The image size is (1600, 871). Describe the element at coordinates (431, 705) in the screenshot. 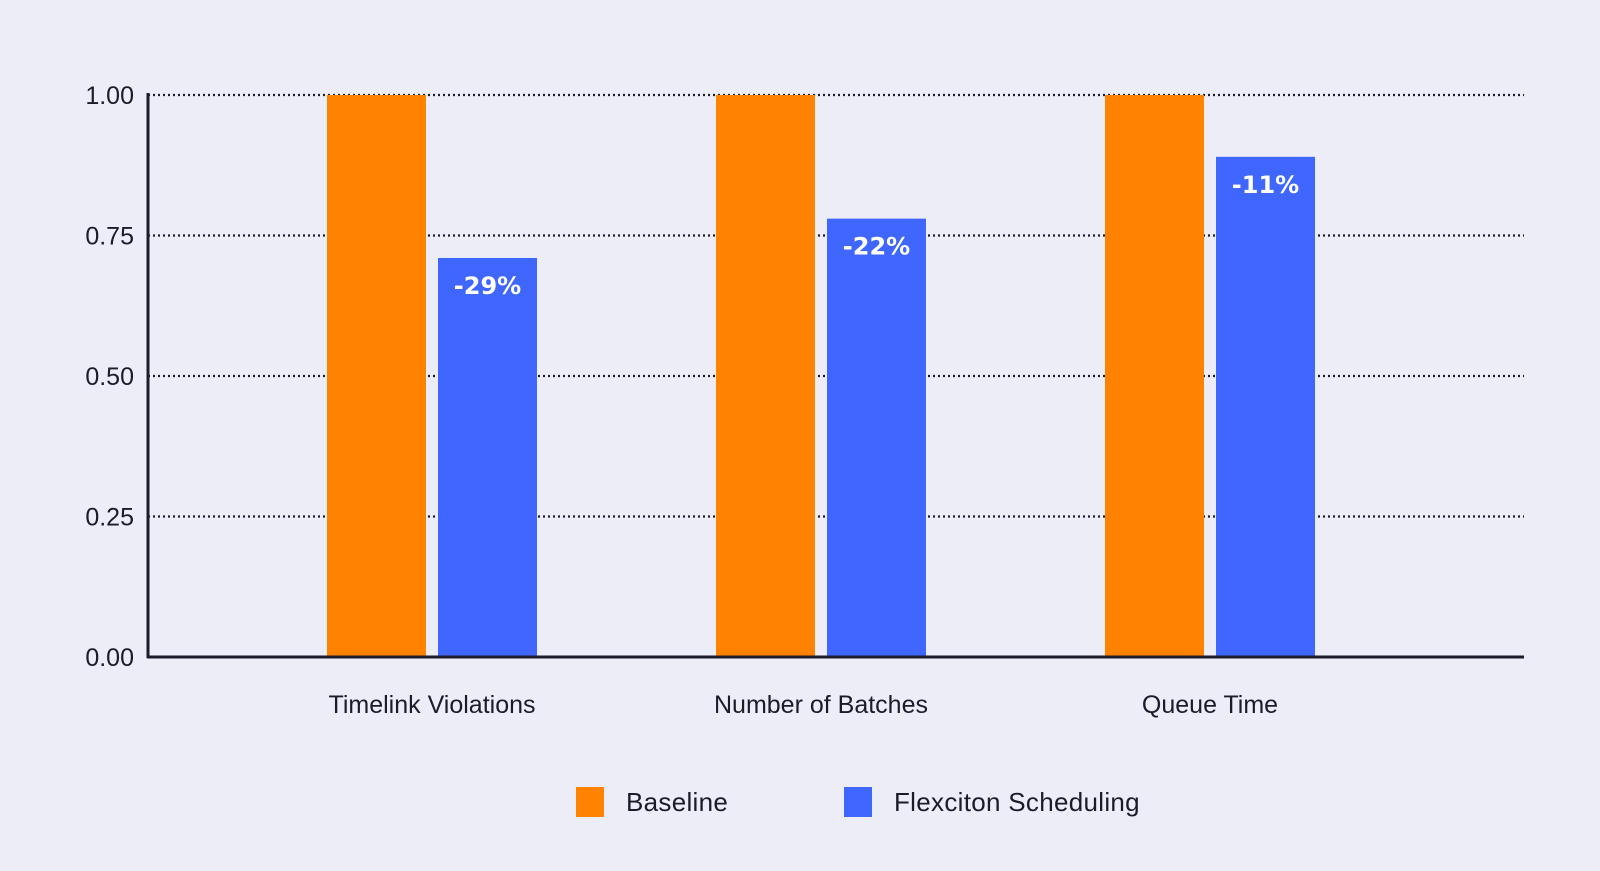

I see `x-tick-label: Timelink Violations` at that location.